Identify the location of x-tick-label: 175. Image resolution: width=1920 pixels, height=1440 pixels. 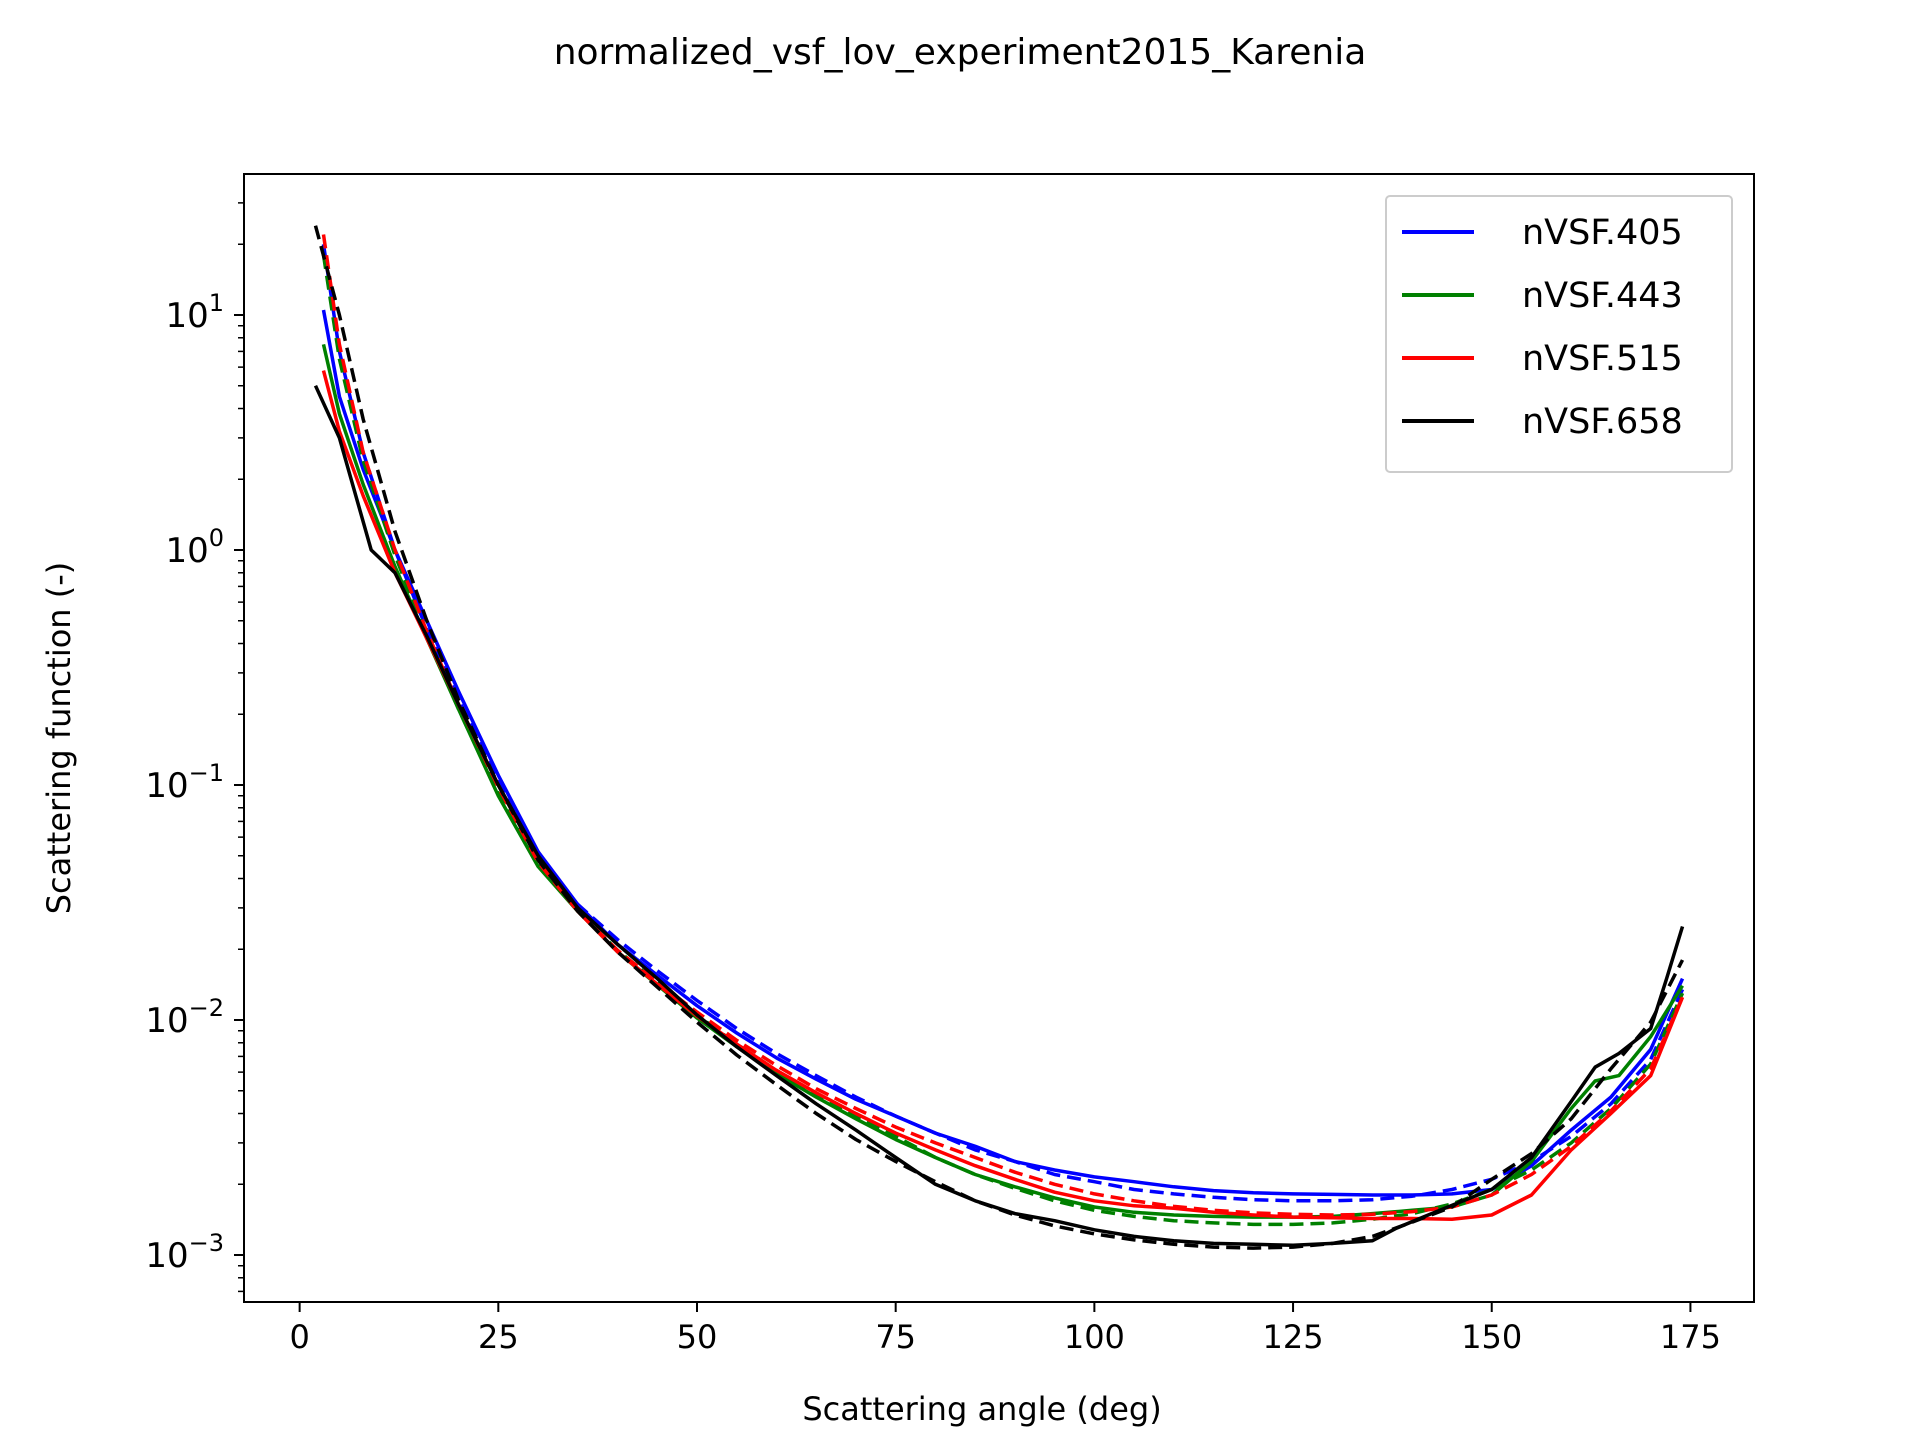
(1690, 1337).